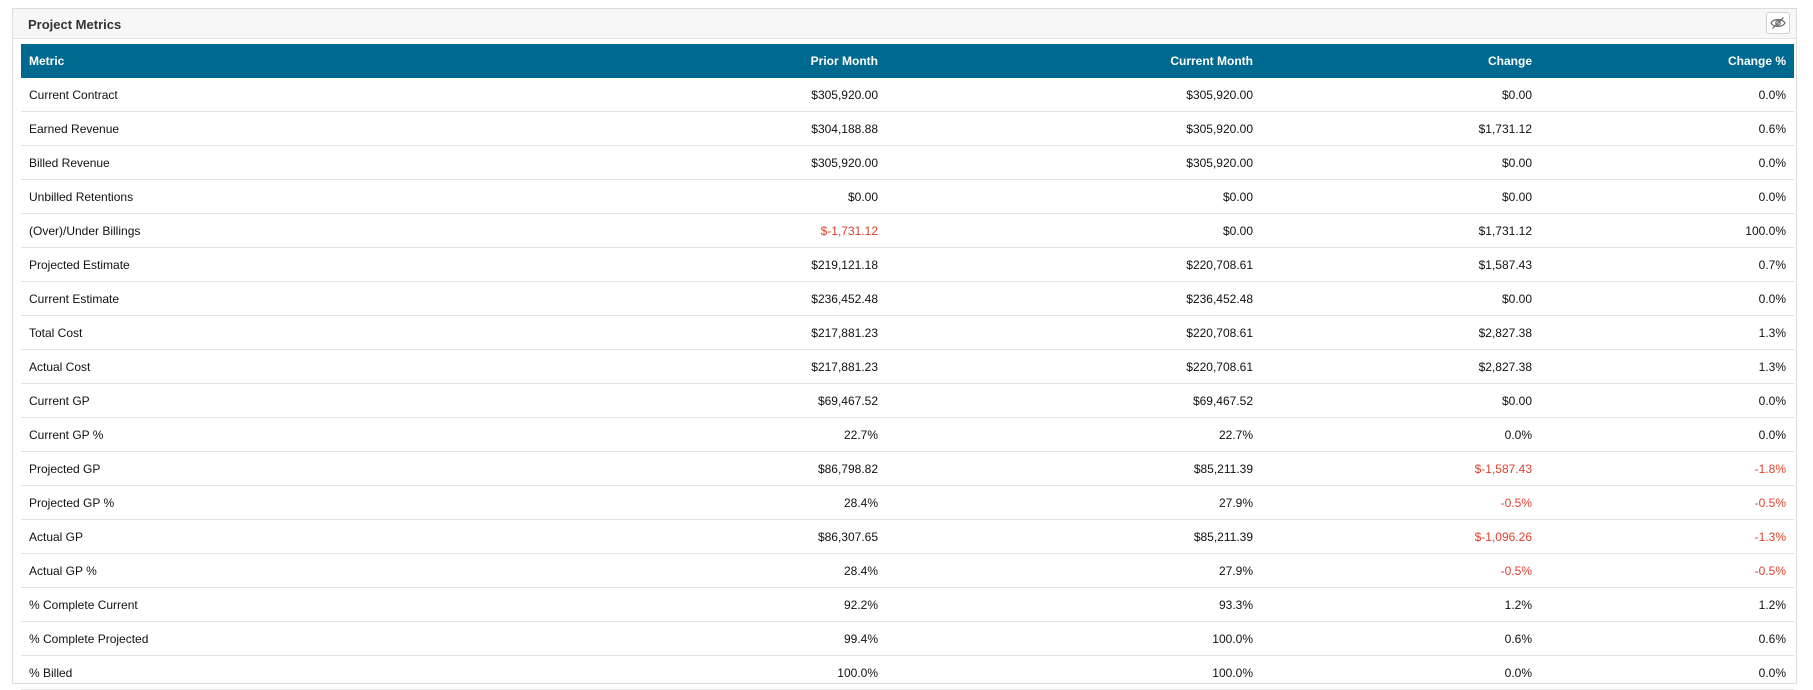  What do you see at coordinates (904, 24) in the screenshot?
I see `panel-header: Project Metrics` at bounding box center [904, 24].